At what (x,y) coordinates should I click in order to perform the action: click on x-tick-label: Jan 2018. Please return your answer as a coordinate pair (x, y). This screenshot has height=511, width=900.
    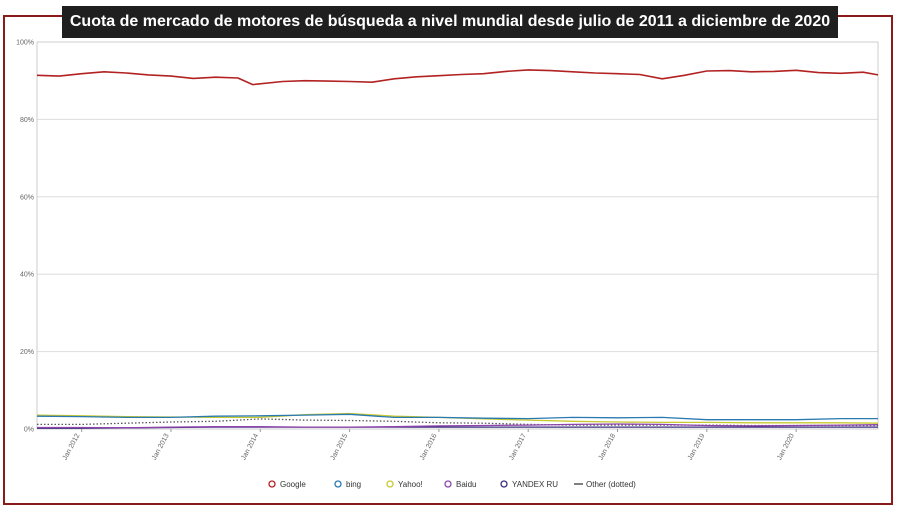
    Looking at the image, I should click on (608, 447).